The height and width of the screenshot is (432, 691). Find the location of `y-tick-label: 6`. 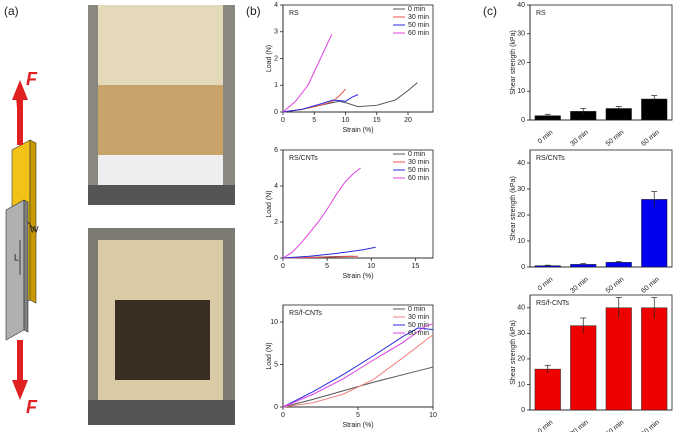

y-tick-label: 6 is located at coordinates (276, 150).